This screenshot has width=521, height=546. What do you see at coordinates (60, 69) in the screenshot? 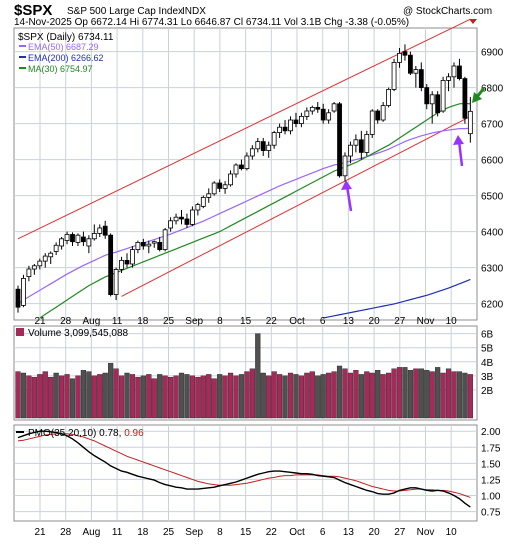
I see `ma30-legend: MA(30) 6754.97` at bounding box center [60, 69].